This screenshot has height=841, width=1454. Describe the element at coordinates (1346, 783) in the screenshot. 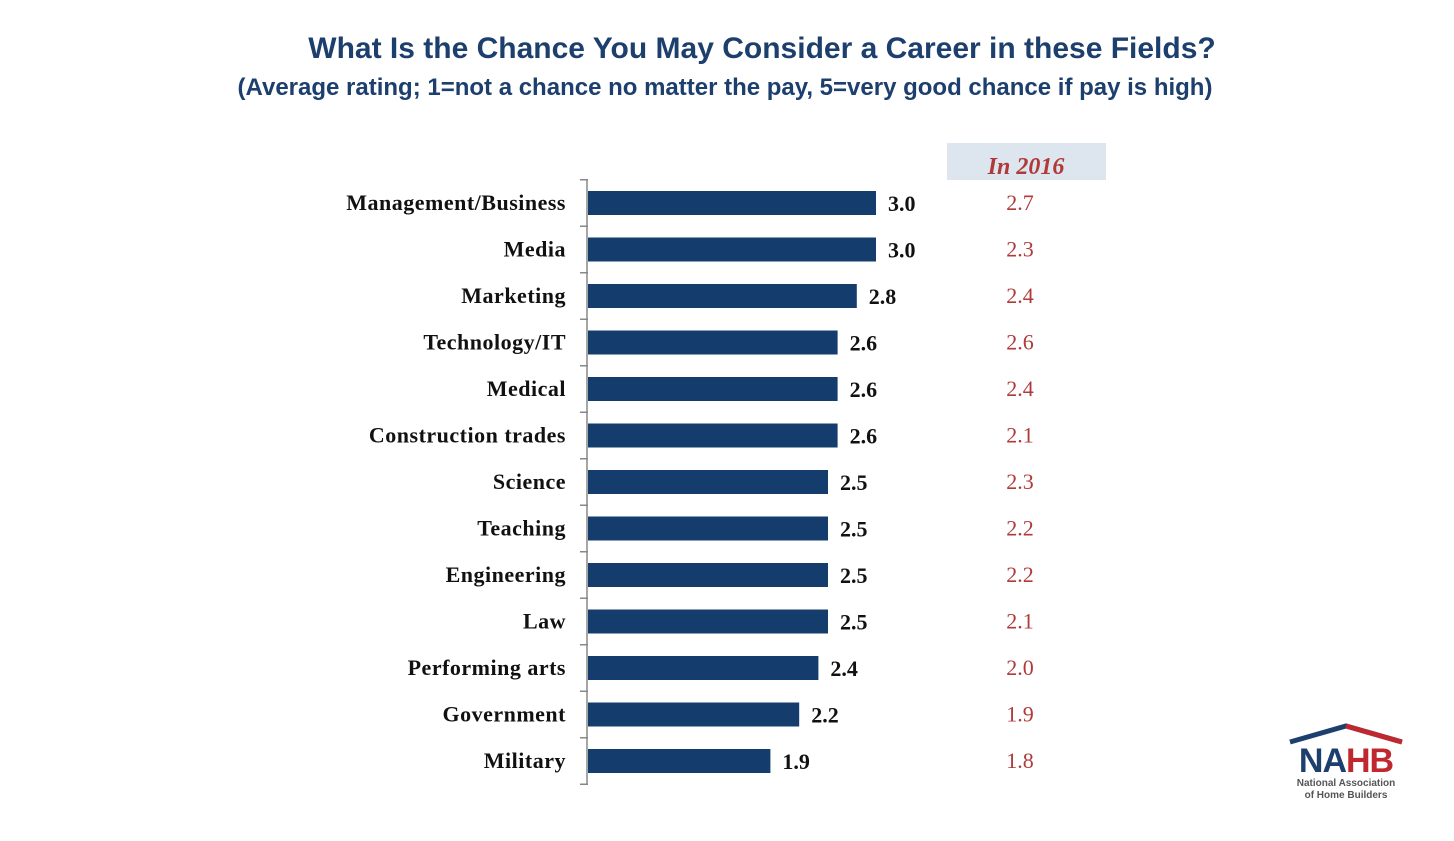

I see `logo-line1: National Association` at that location.